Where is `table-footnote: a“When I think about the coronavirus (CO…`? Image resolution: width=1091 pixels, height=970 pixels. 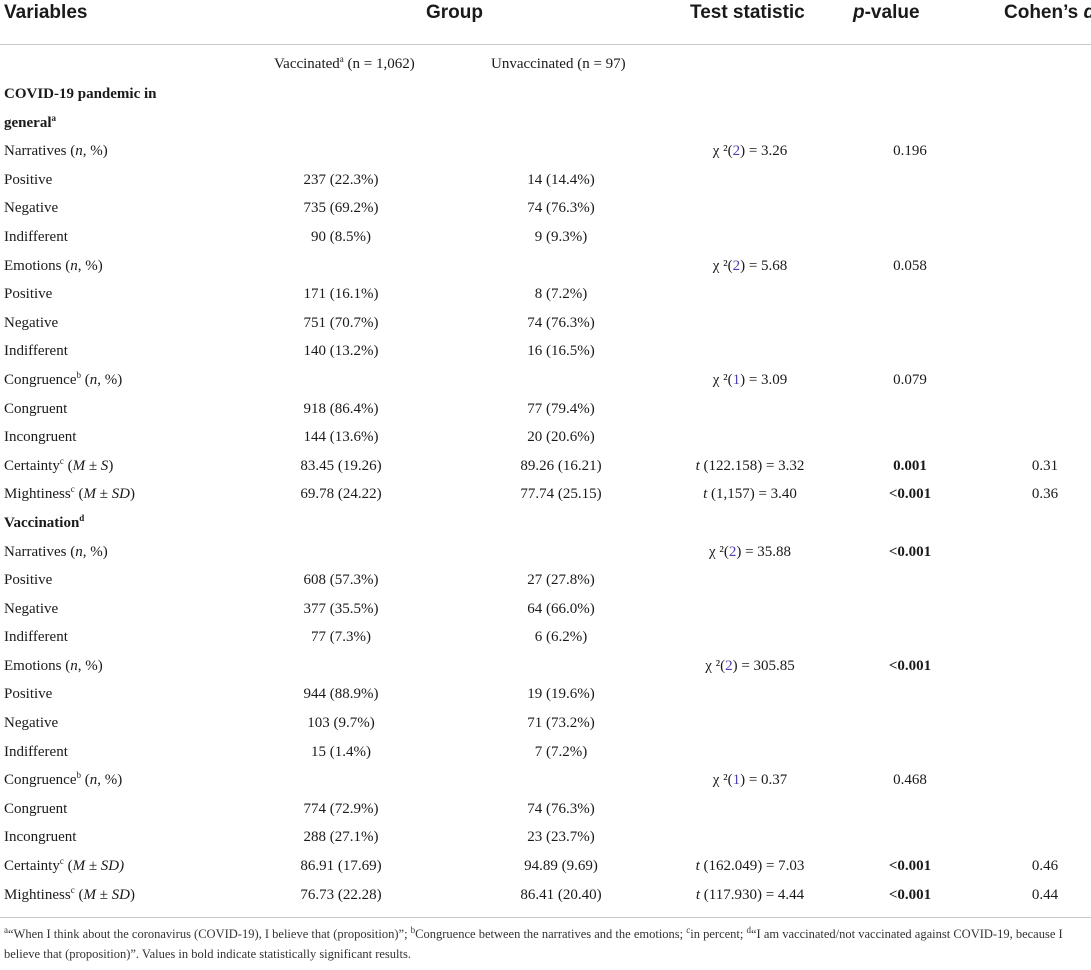 table-footnote: a“When I think about the coronavirus (CO… is located at coordinates (533, 942).